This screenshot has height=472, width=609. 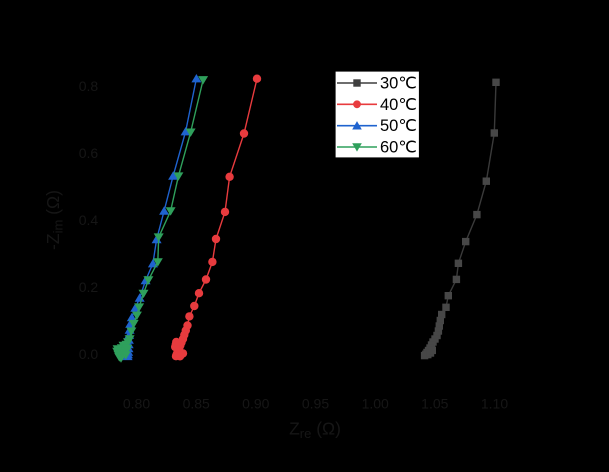 What do you see at coordinates (375, 404) in the screenshot?
I see `svg-text: 1.00` at bounding box center [375, 404].